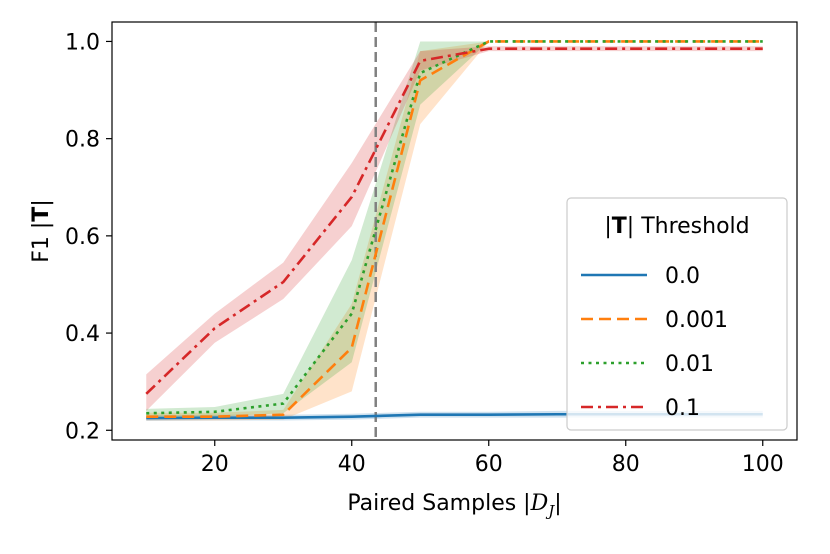 This screenshot has height=554, width=830. I want to click on legend-label-0.001: 0.001, so click(696, 320).